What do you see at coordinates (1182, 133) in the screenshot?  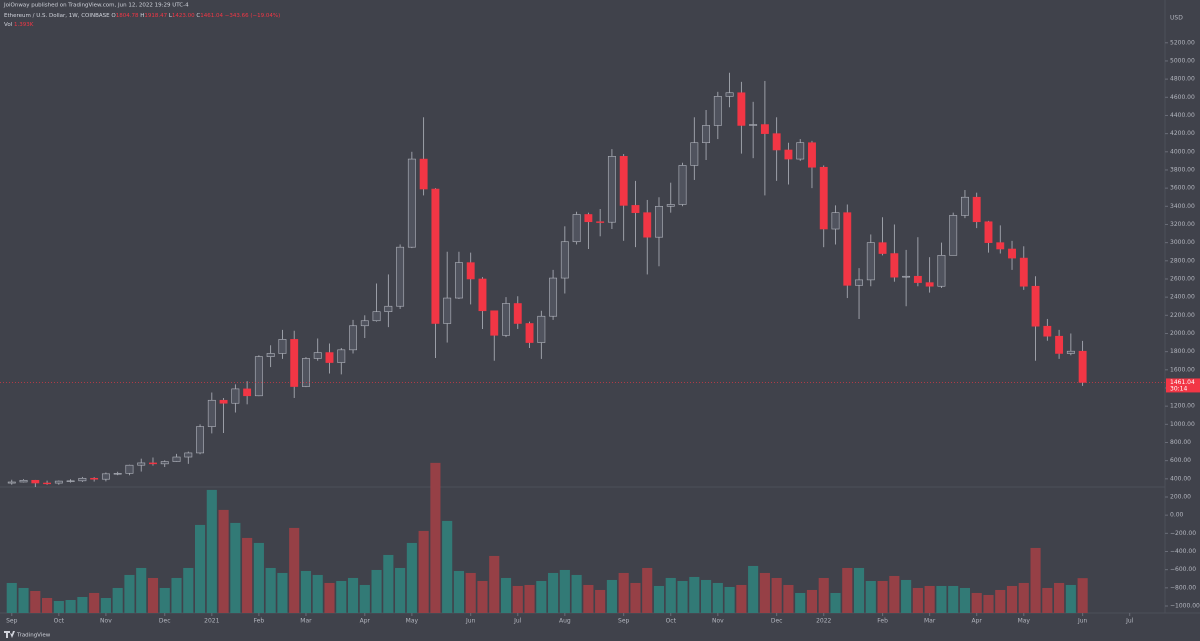 I see `y-tick-label: 4200.00` at bounding box center [1182, 133].